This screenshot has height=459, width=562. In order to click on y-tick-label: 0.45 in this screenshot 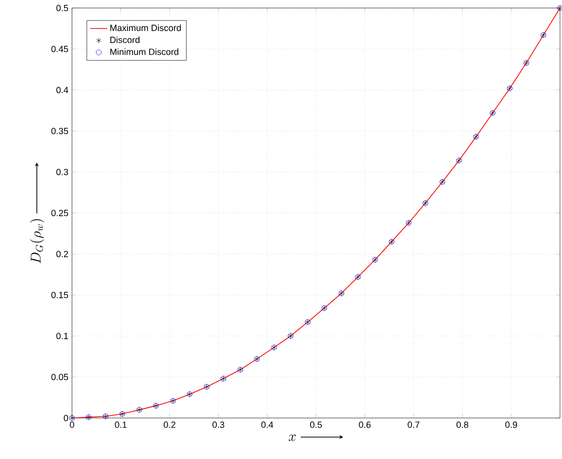, I will do `click(59, 49)`.